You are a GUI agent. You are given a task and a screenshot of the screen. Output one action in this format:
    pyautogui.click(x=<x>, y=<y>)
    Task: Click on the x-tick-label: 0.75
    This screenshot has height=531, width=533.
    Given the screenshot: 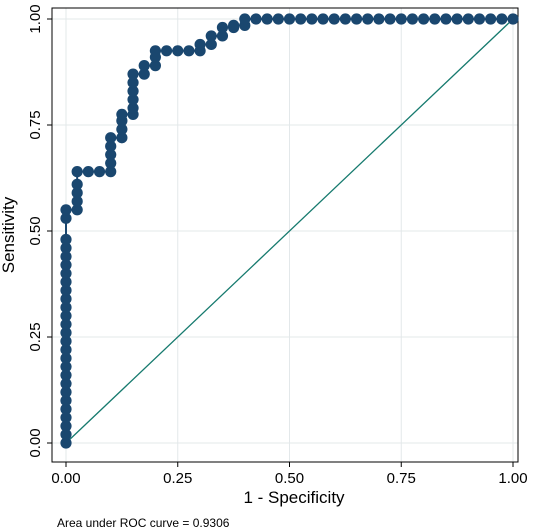 What is the action you would take?
    pyautogui.click(x=401, y=478)
    